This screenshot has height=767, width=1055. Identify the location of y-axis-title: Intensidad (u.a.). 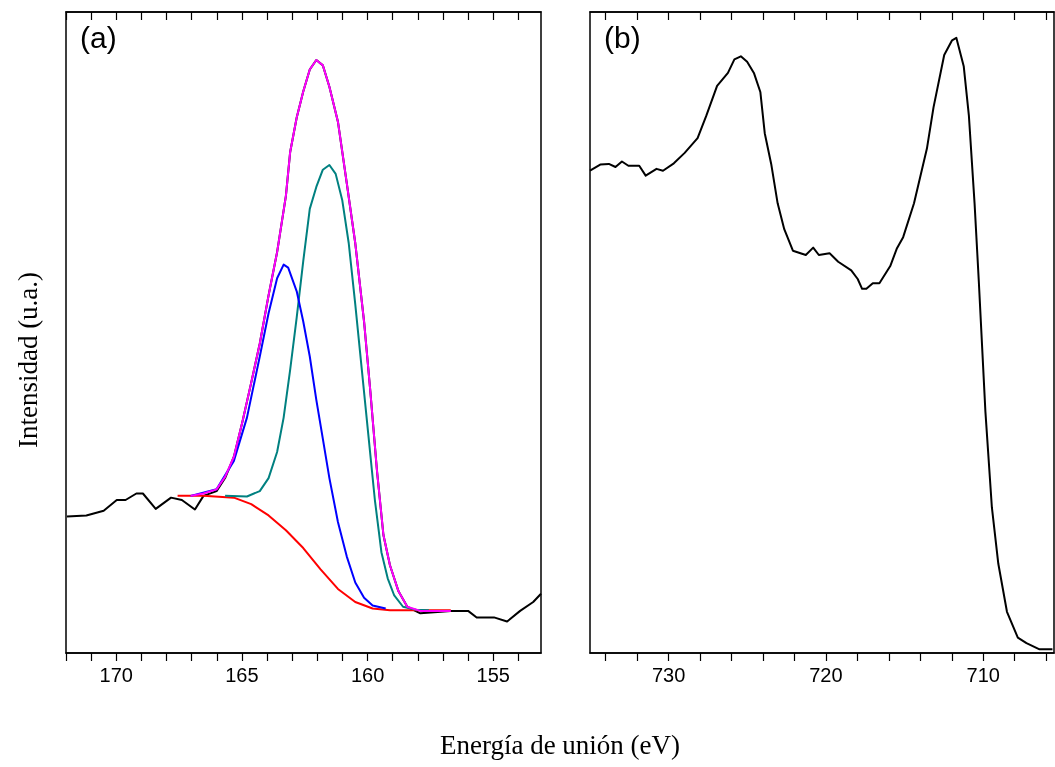
(28, 360).